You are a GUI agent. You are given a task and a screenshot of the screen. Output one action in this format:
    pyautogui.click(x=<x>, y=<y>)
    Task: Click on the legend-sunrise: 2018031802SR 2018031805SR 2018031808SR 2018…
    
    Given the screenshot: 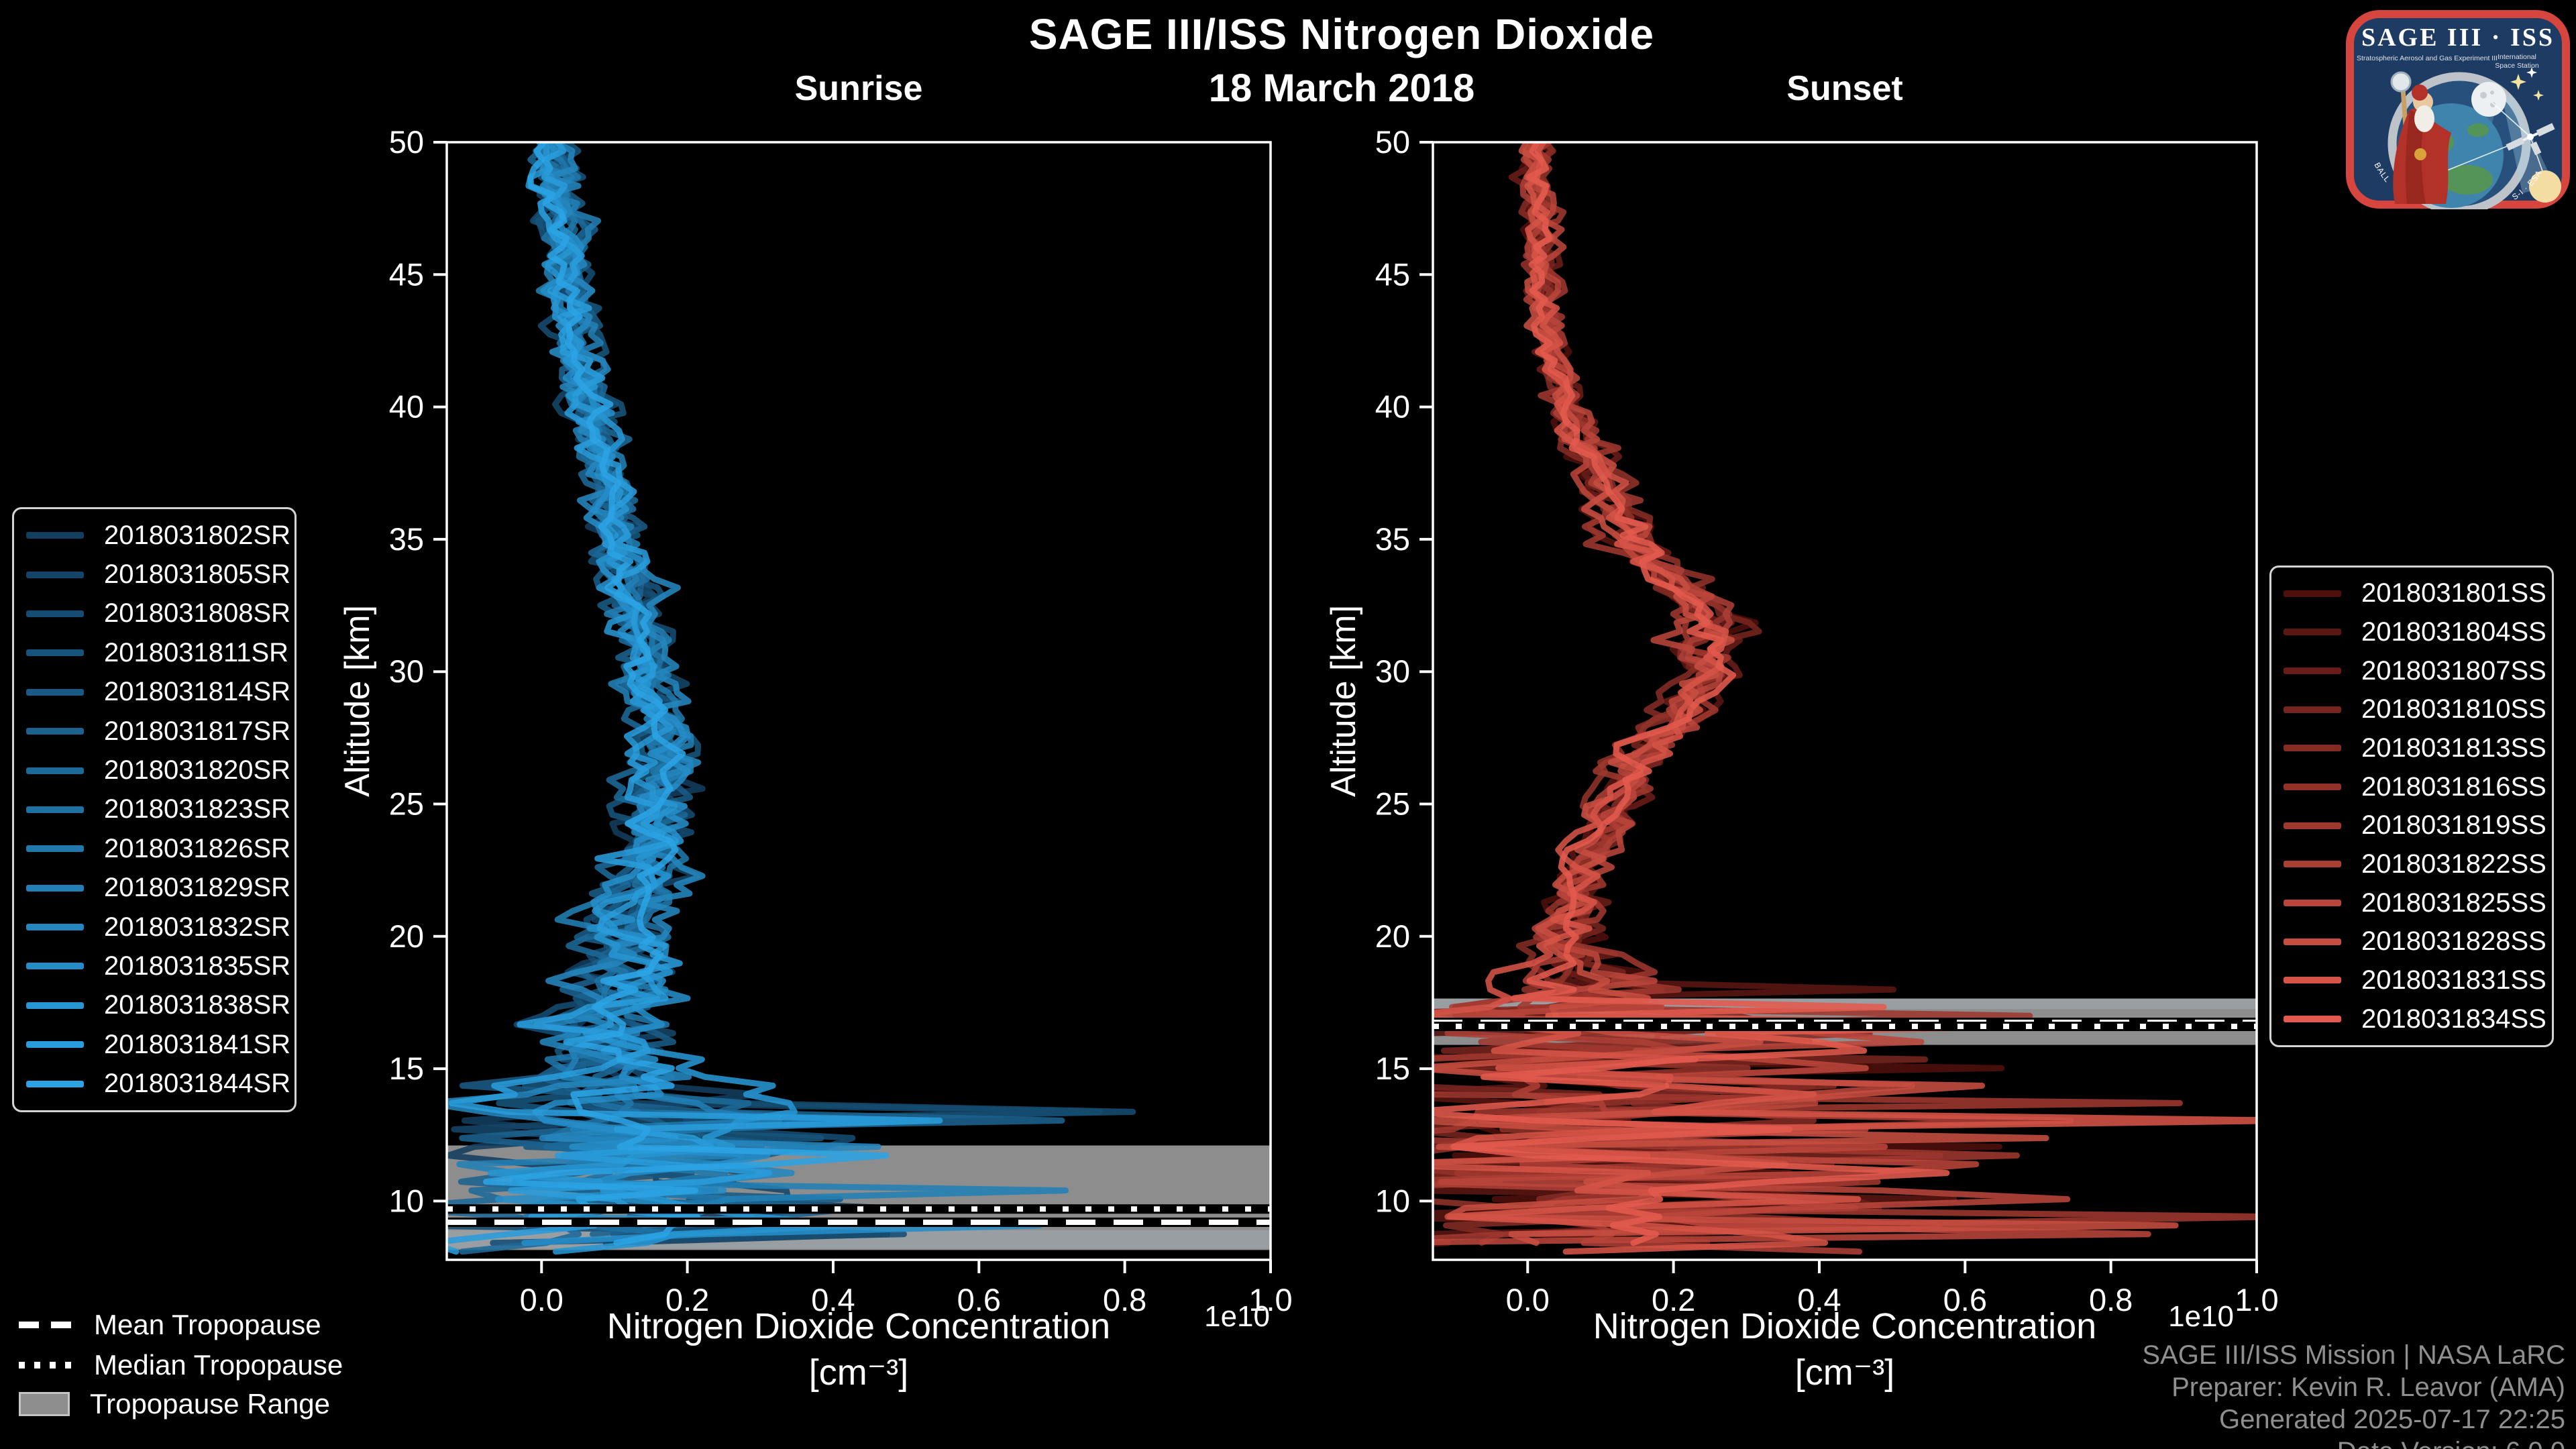 What is the action you would take?
    pyautogui.click(x=154, y=809)
    